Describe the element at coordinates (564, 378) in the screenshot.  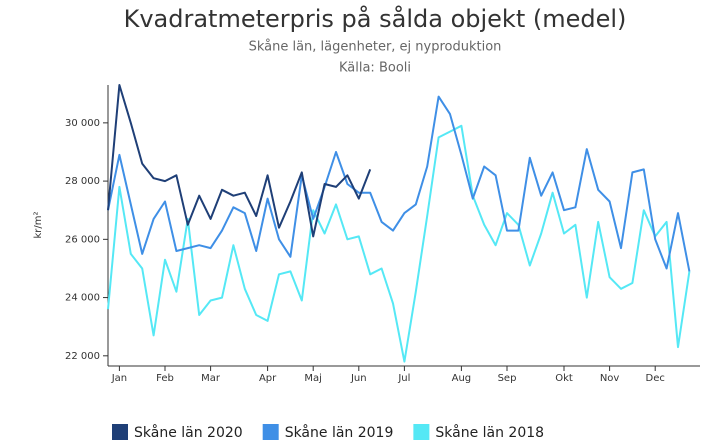
I see `x-tick-label: Okt` at that location.